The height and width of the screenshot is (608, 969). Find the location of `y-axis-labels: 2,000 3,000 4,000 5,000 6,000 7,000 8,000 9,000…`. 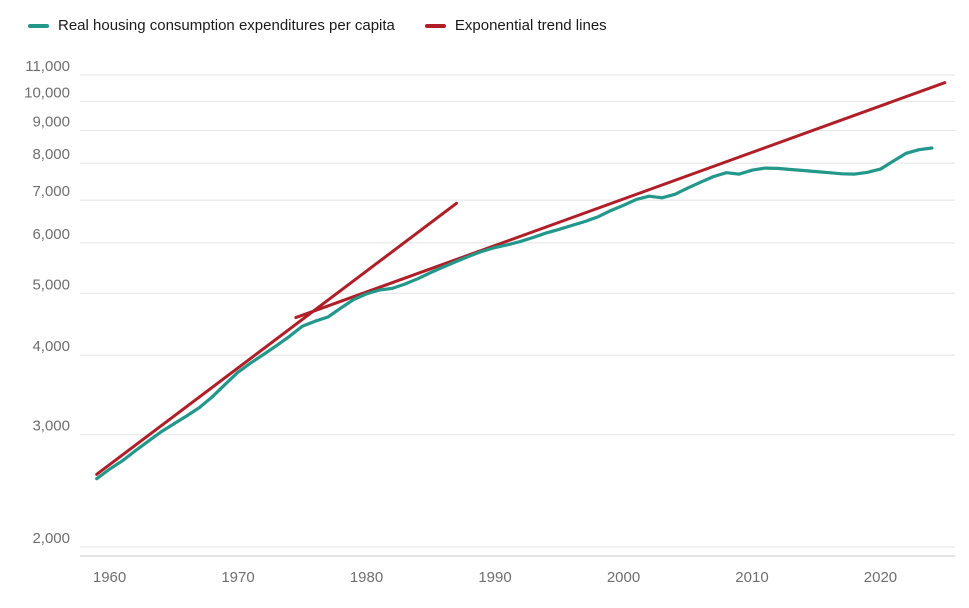

y-axis-labels: 2,000 3,000 4,000 5,000 6,000 7,000 8,000 9,000… is located at coordinates (47, 302).